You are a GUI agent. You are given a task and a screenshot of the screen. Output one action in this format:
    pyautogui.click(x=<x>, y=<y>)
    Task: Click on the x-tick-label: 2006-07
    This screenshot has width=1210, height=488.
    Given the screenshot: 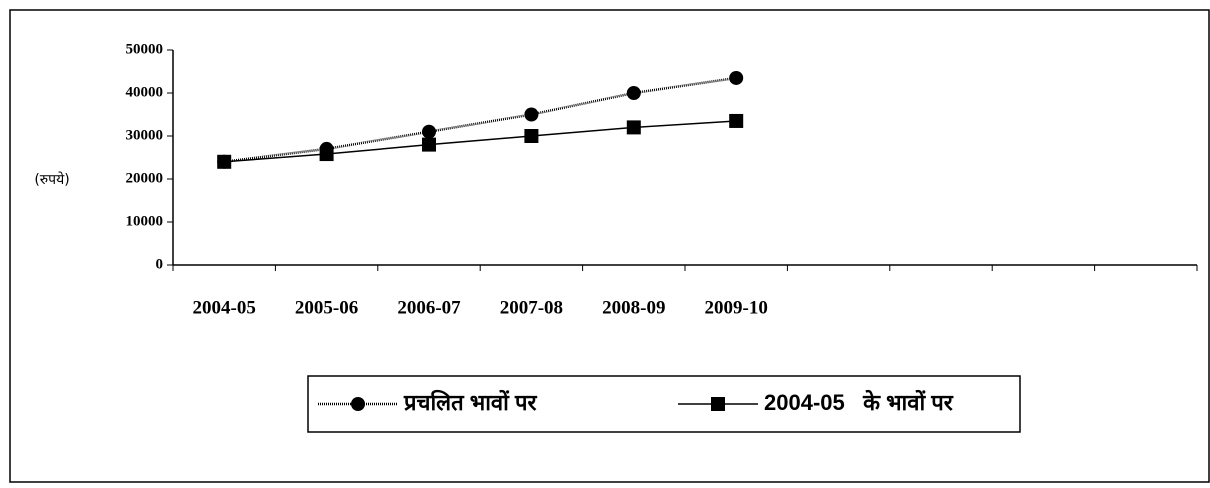 What is the action you would take?
    pyautogui.click(x=429, y=307)
    